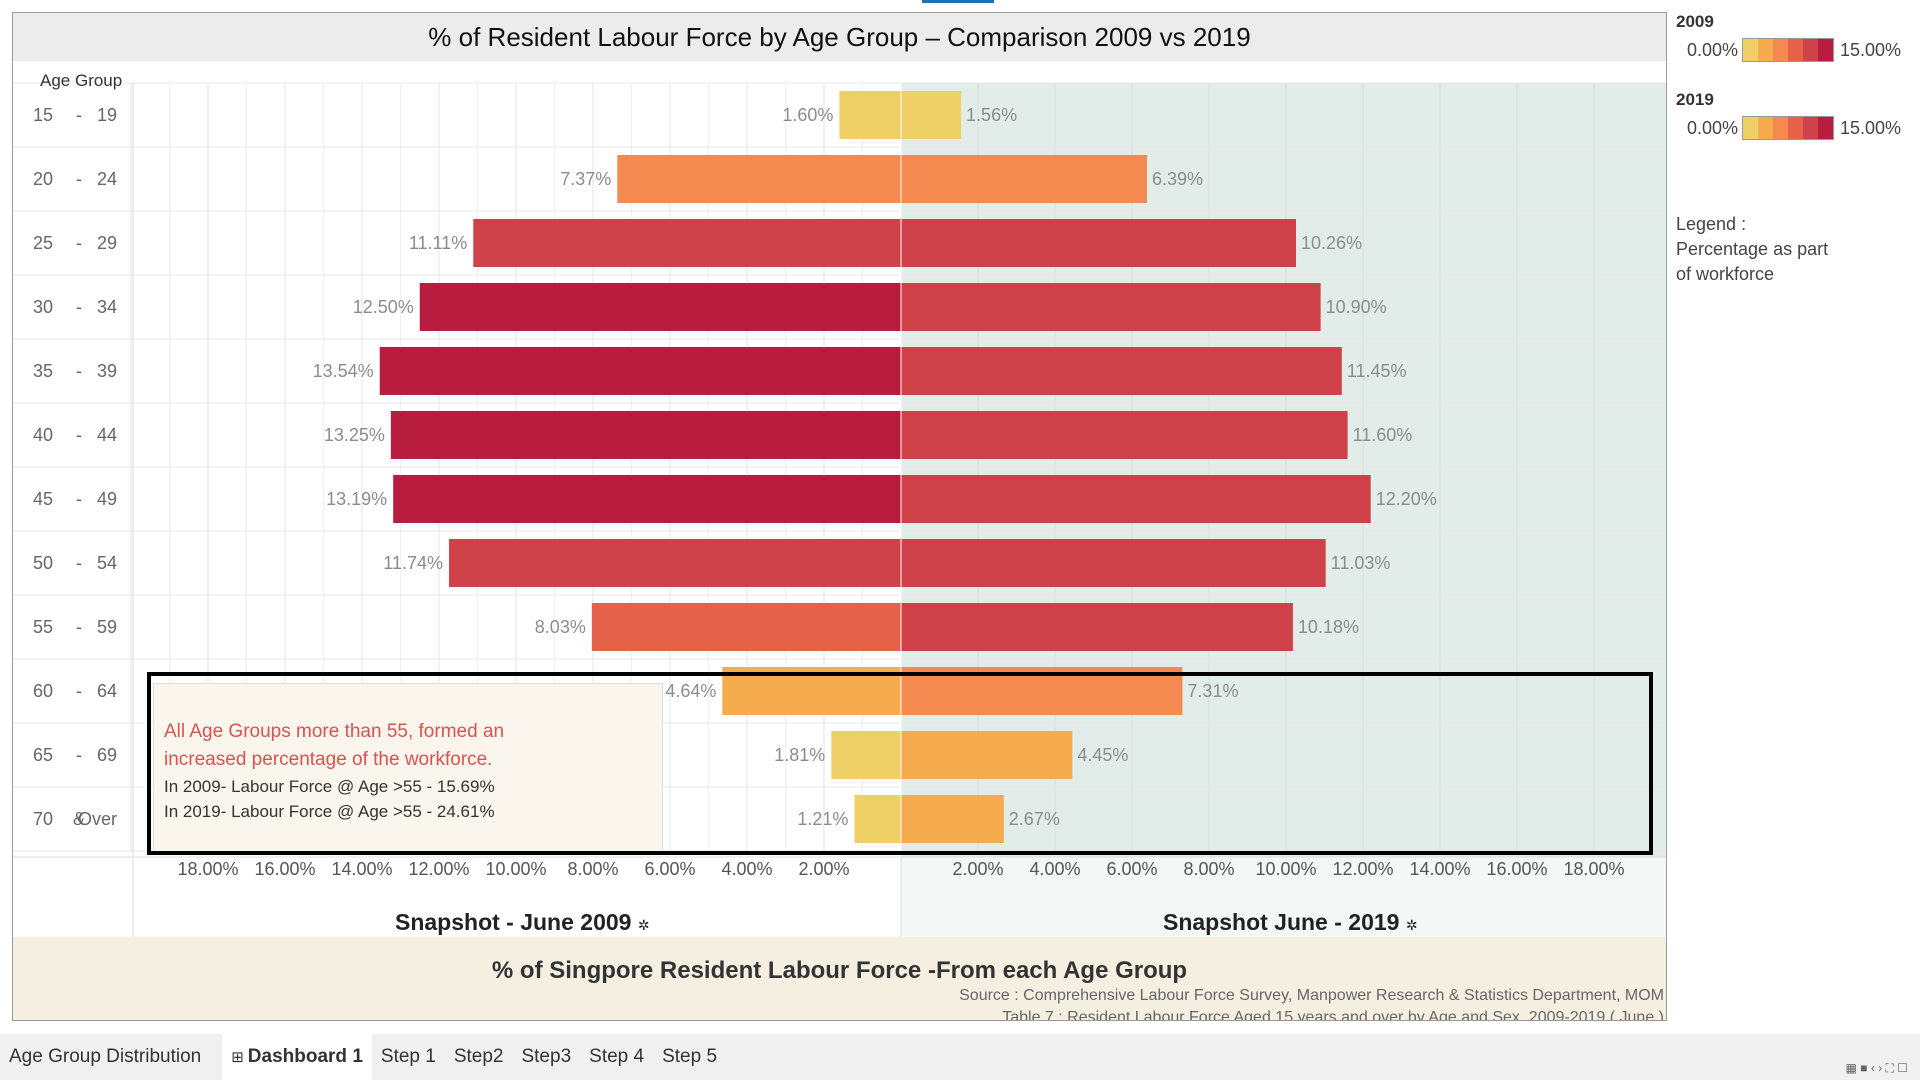 This screenshot has height=1080, width=1920. What do you see at coordinates (1054, 869) in the screenshot?
I see `x-tick-right: 4.00%` at bounding box center [1054, 869].